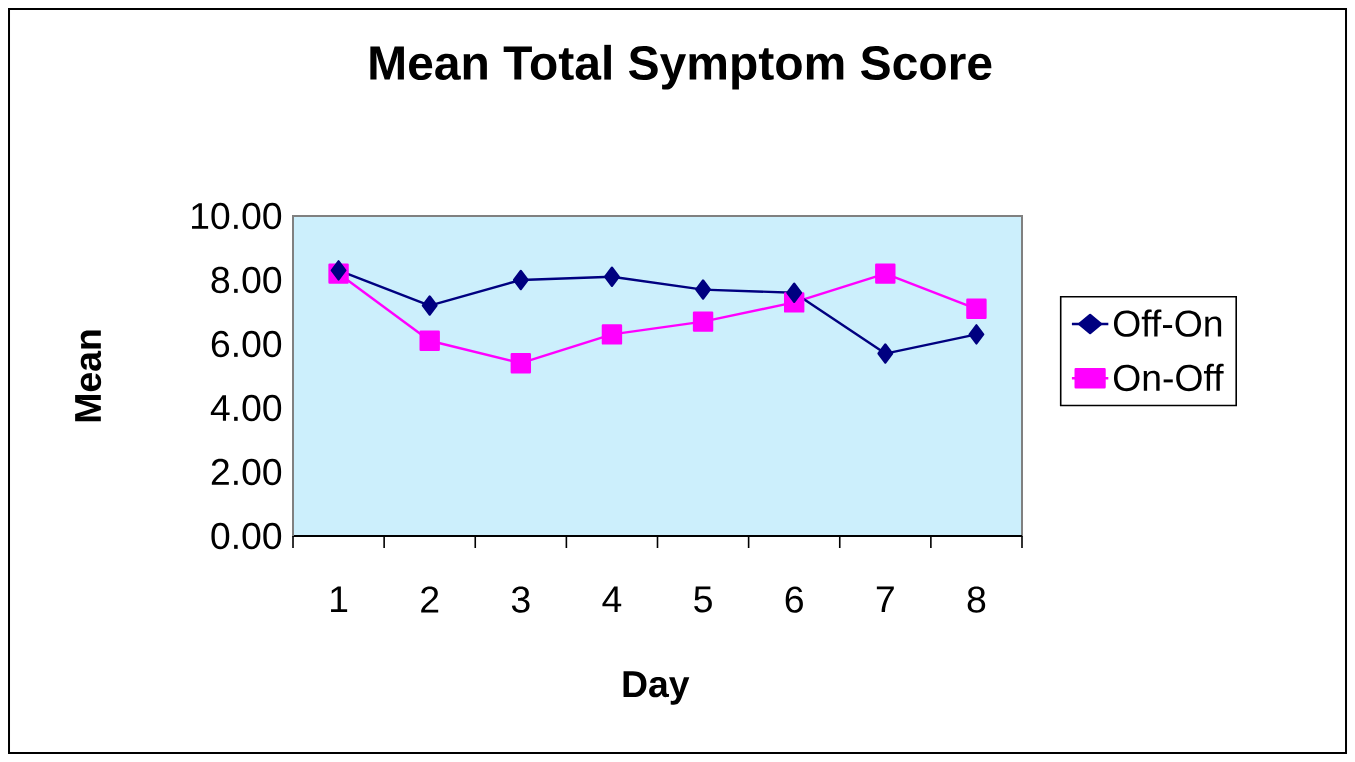 The height and width of the screenshot is (762, 1355). I want to click on x-tick-label: 7, so click(885, 599).